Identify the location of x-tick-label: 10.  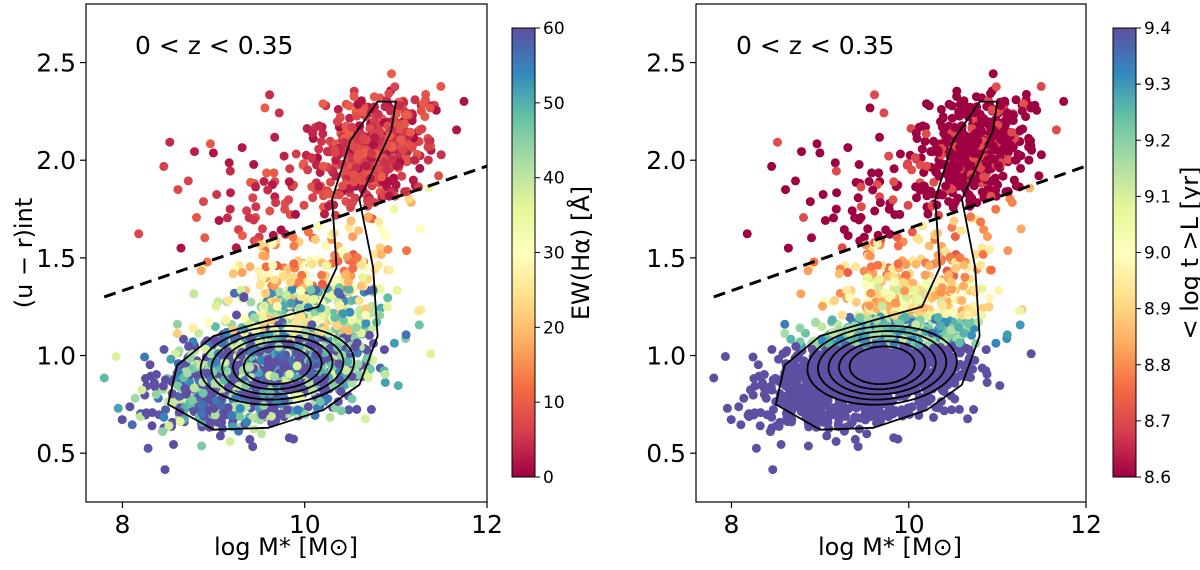
(305, 524).